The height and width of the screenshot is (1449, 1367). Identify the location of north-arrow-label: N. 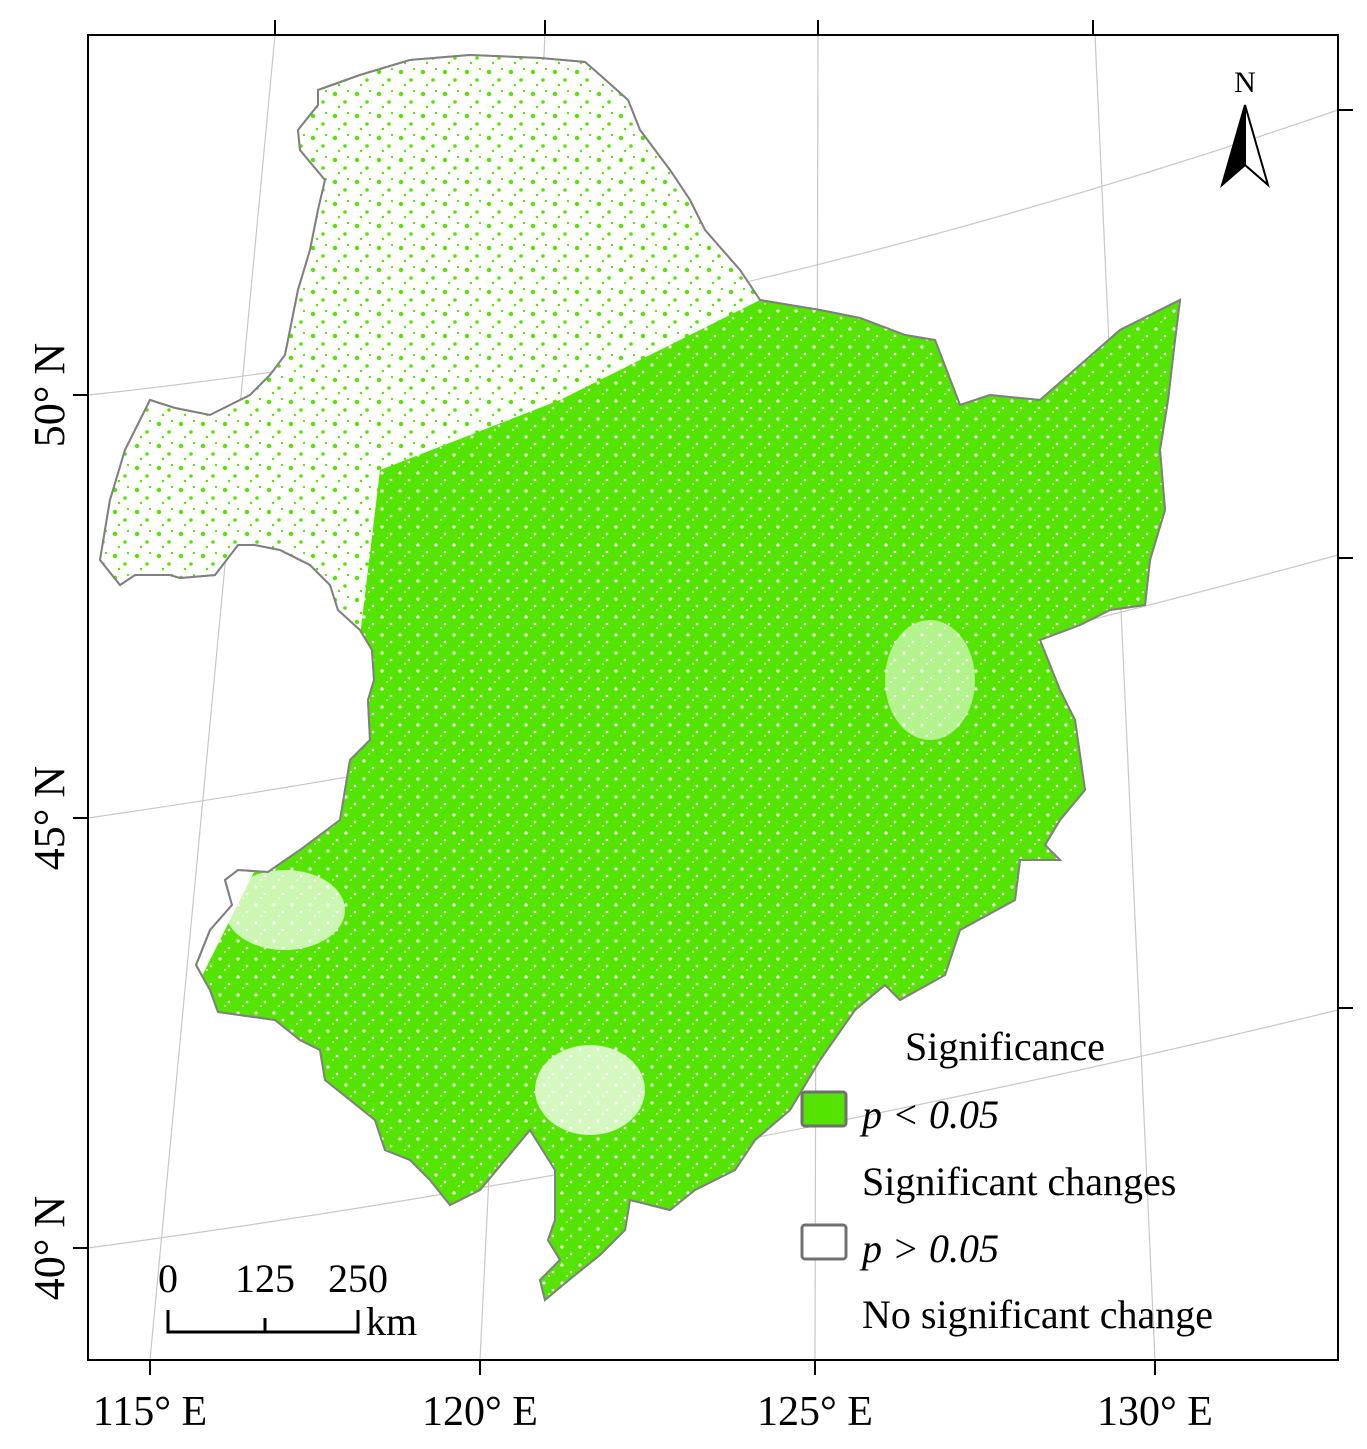
(1245, 82).